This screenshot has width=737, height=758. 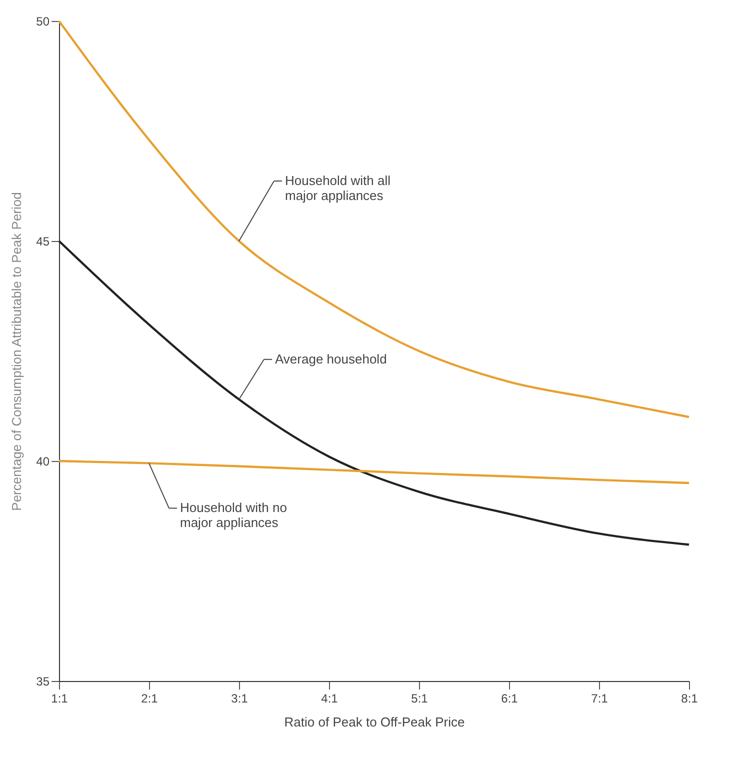 I want to click on y-tick-label: 40, so click(x=43, y=461).